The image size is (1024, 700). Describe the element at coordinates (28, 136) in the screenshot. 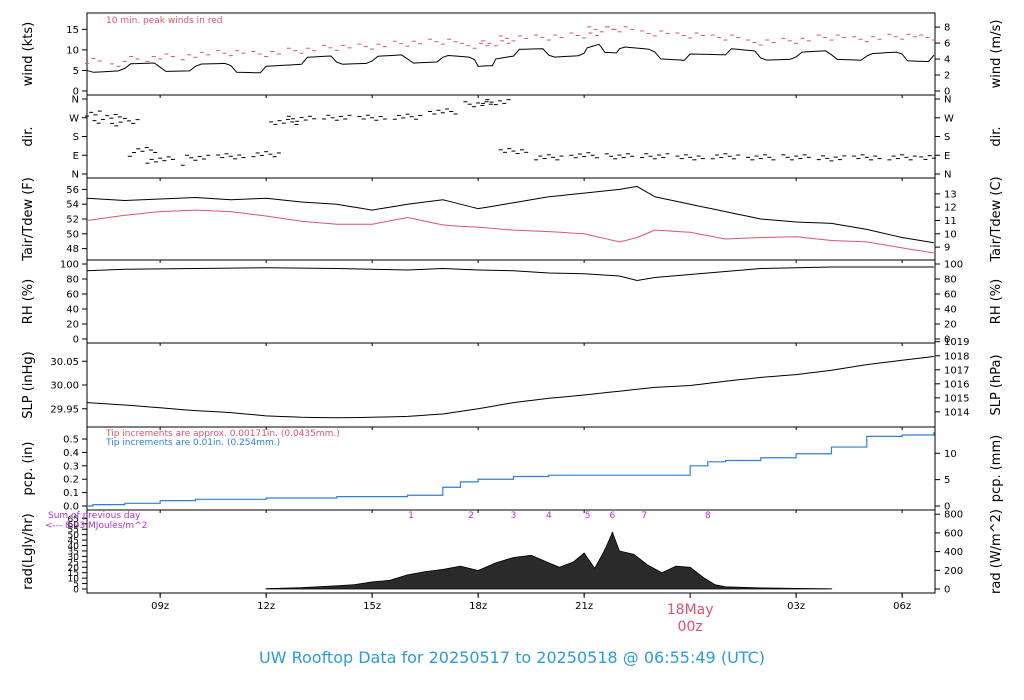

I see `ylabel-left-dir: dir.` at that location.